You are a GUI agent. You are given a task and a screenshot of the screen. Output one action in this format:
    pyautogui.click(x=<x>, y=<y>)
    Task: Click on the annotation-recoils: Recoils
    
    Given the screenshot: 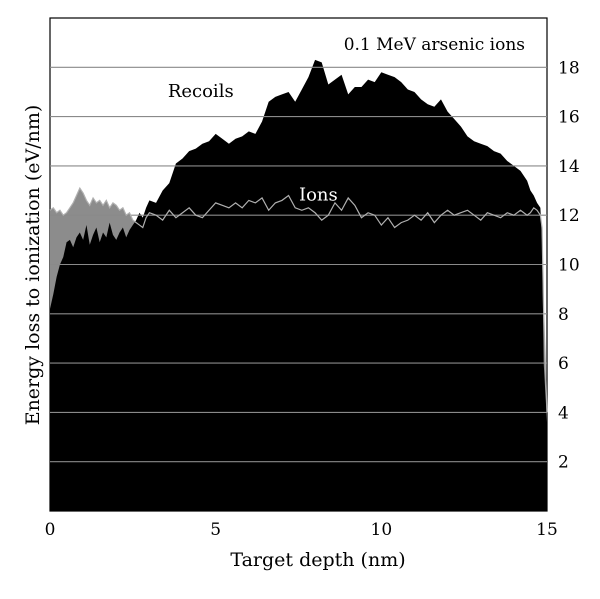 What is the action you would take?
    pyautogui.click(x=201, y=91)
    